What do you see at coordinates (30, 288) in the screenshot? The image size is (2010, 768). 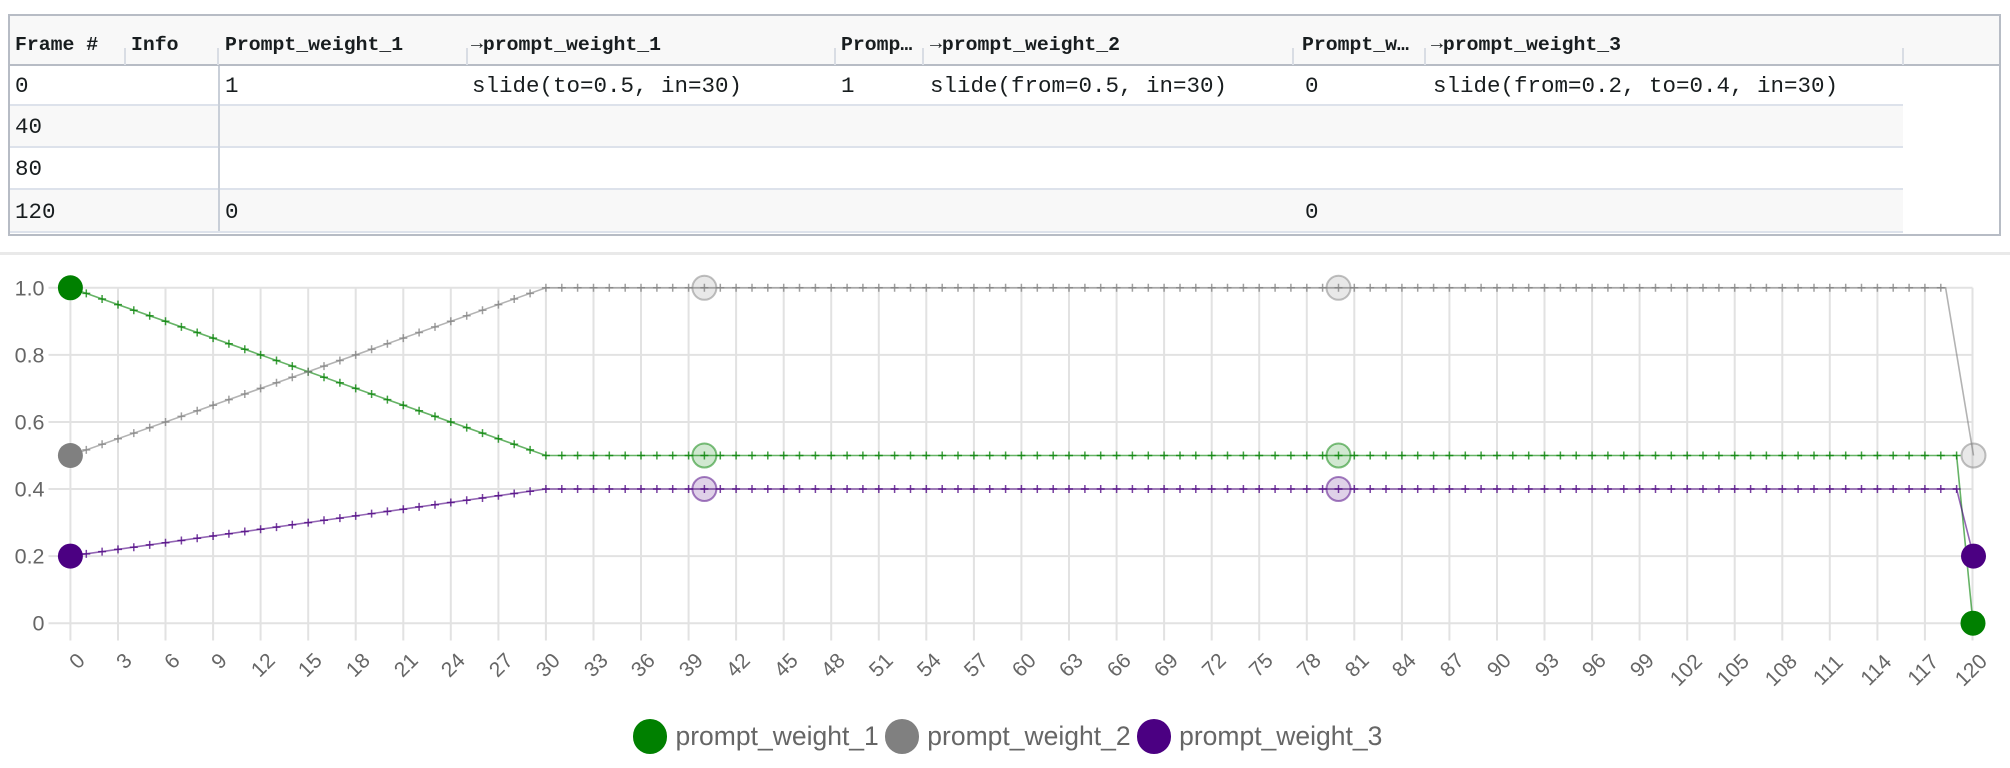 I see `svg-text: 1.0` at bounding box center [30, 288].